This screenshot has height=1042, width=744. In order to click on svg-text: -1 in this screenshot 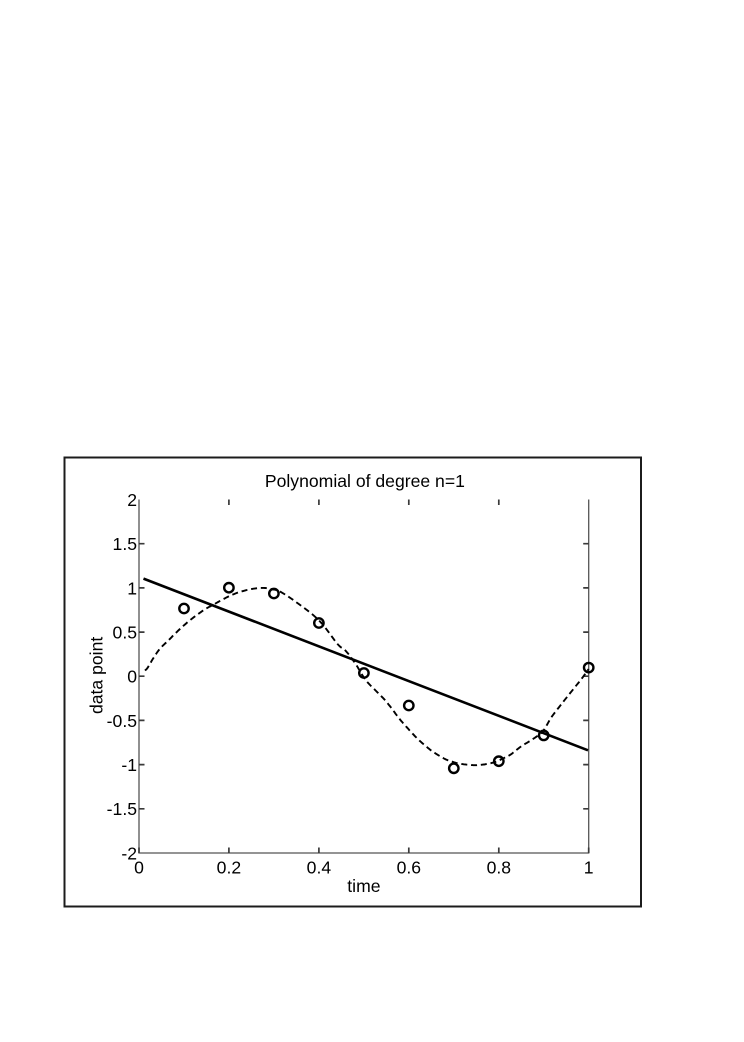, I will do `click(129, 765)`.